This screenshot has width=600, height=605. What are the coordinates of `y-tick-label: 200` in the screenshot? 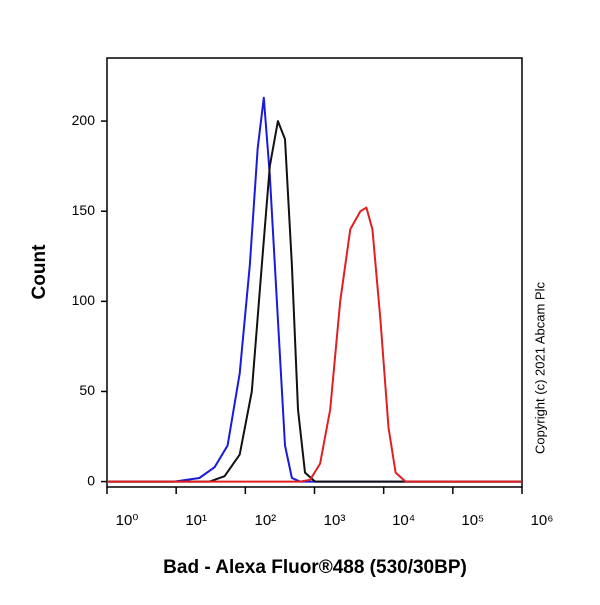 It's located at (84, 120).